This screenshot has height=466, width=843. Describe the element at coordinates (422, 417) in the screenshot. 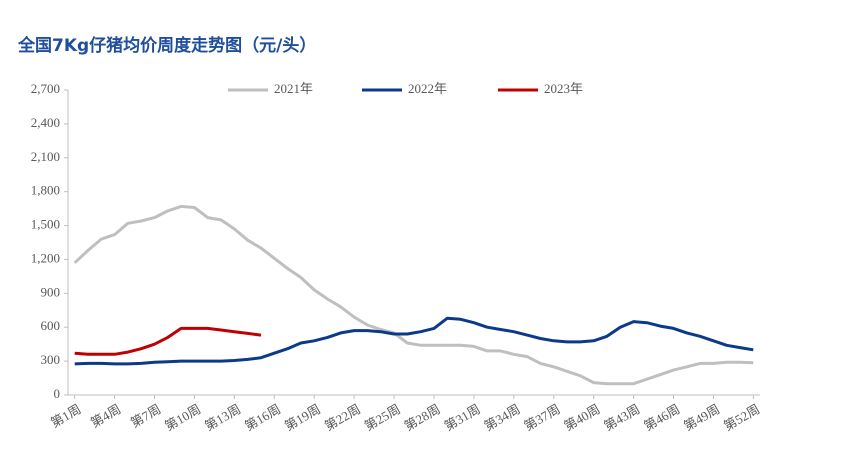

I see `x-tick-label: 第28周` at that location.